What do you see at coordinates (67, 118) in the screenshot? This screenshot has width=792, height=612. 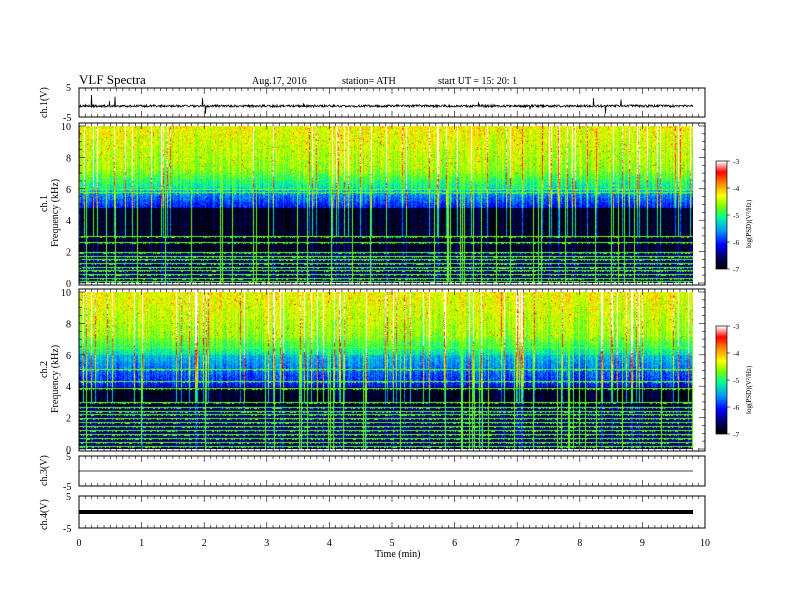 I see `ch1-ytick-bottom: -5` at bounding box center [67, 118].